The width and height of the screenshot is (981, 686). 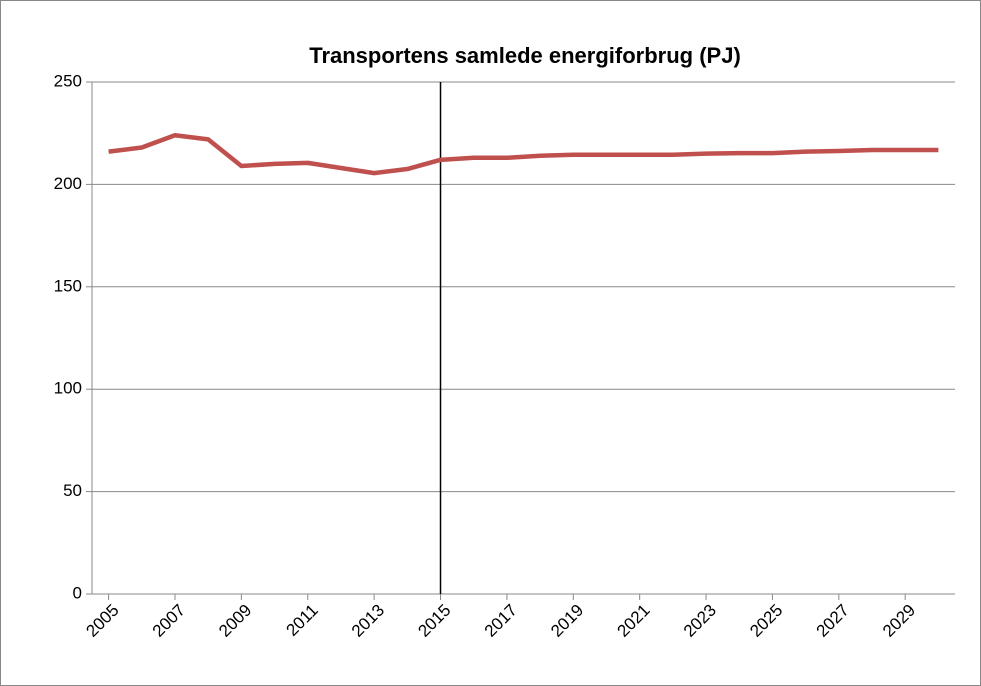 I want to click on y-tick-label: 100, so click(x=68, y=388).